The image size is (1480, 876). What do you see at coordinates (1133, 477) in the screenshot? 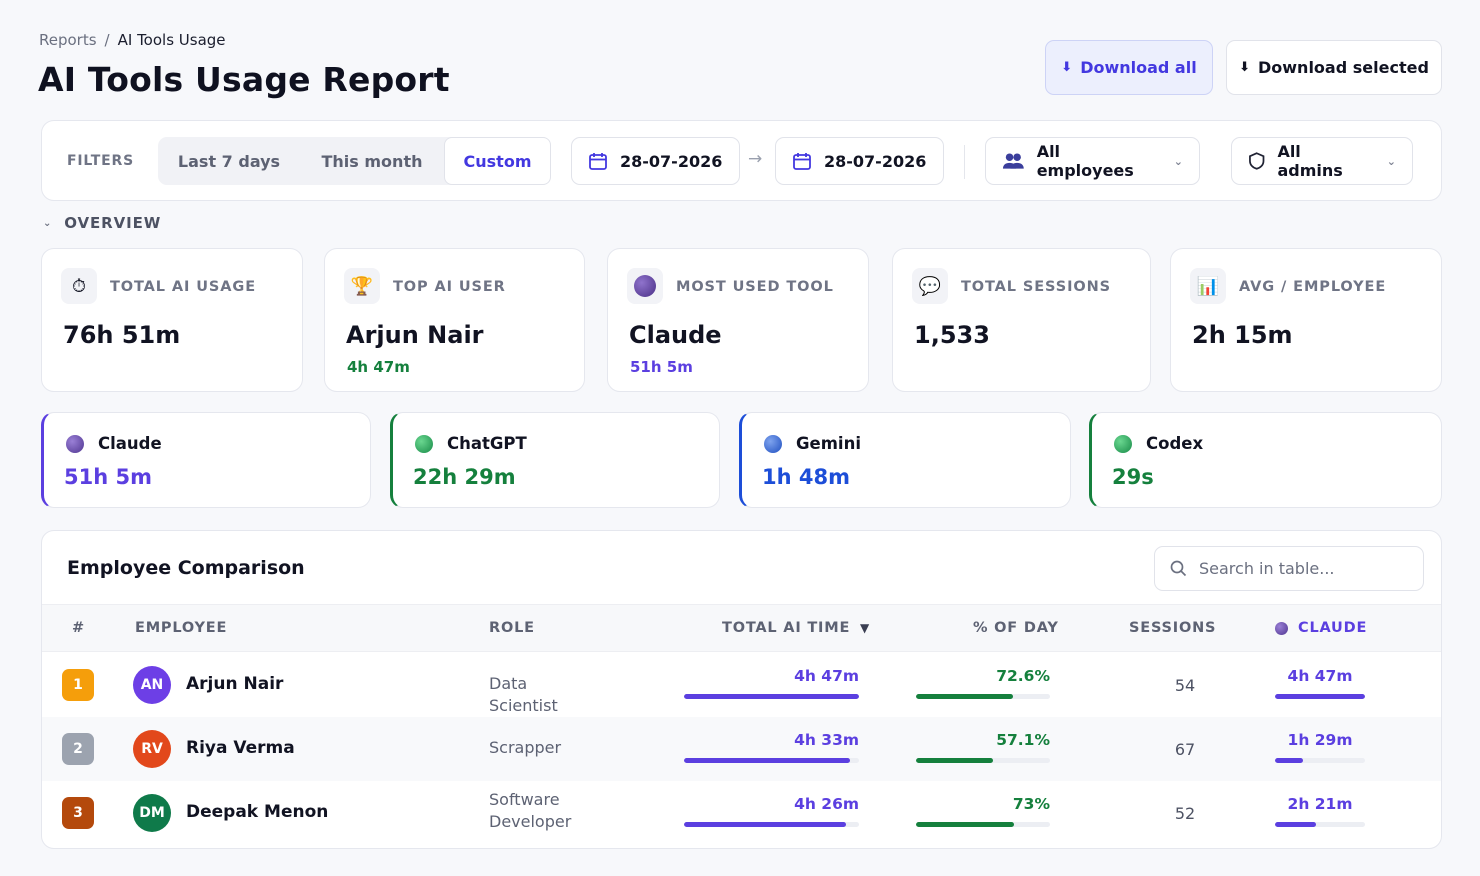
I see `tool-time: 29s` at bounding box center [1133, 477].